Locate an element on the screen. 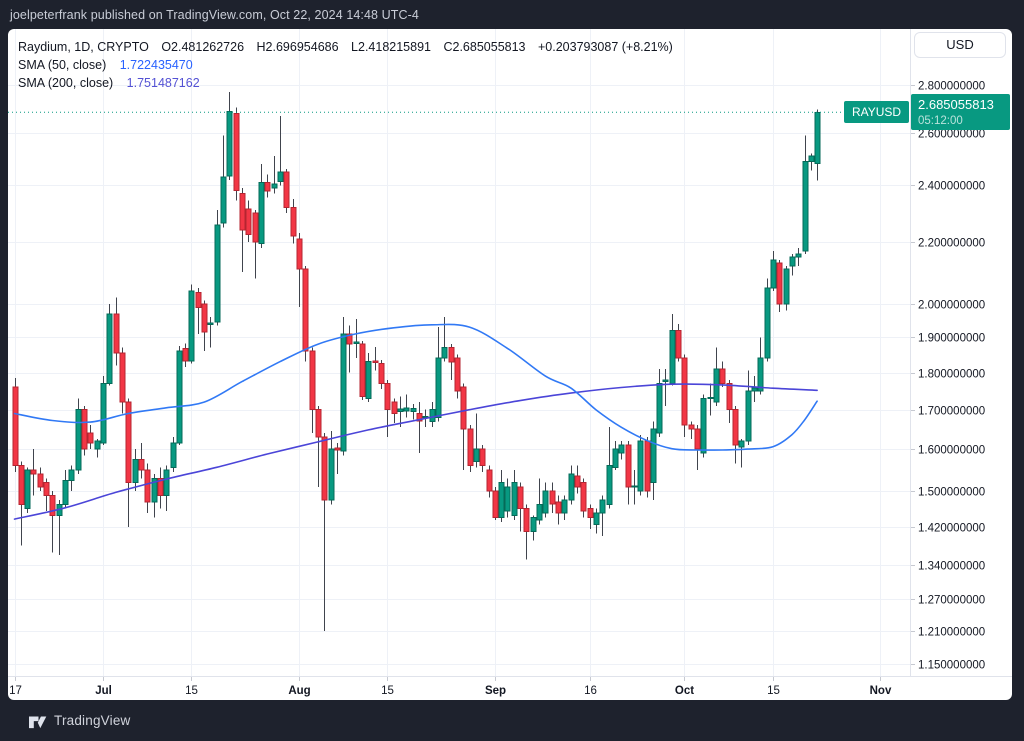  sma-200-line is located at coordinates (415, 451).